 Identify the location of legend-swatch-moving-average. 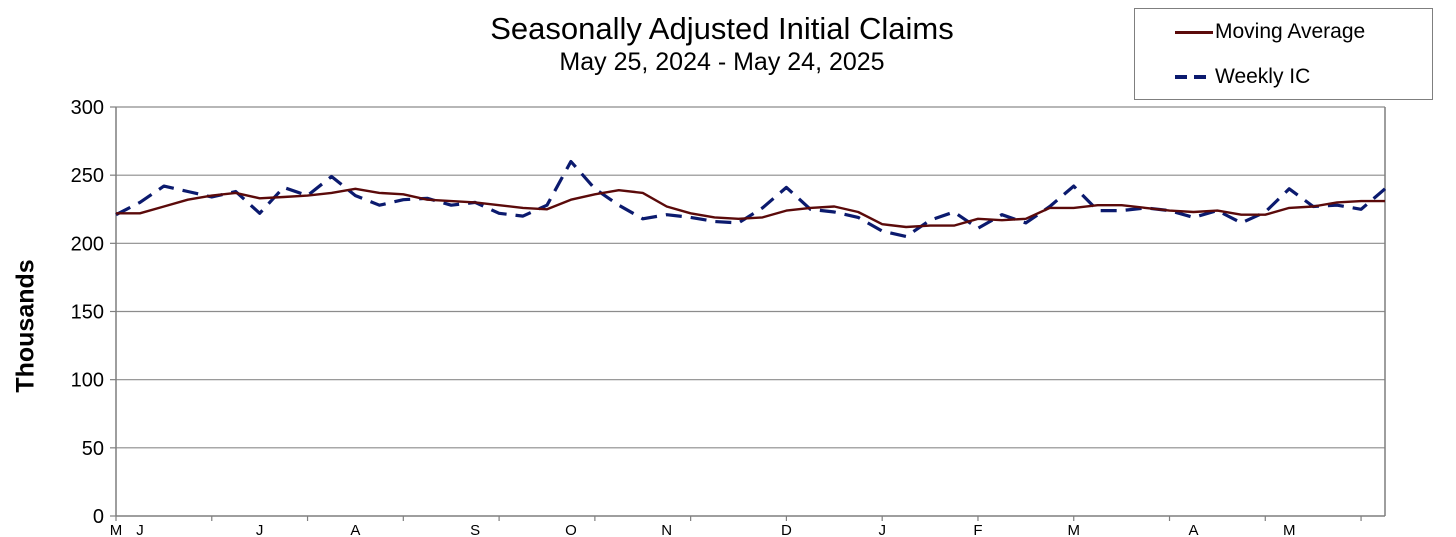
(1194, 32).